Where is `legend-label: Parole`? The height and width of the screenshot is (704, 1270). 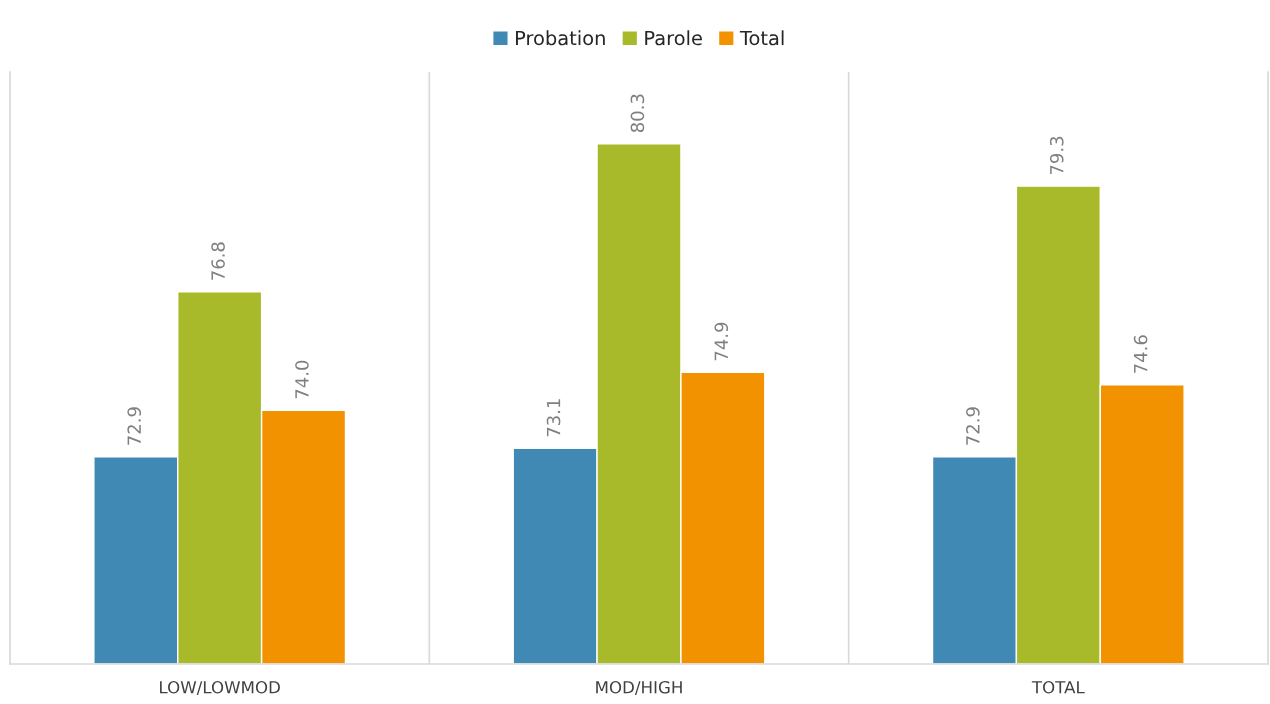 legend-label: Parole is located at coordinates (673, 38).